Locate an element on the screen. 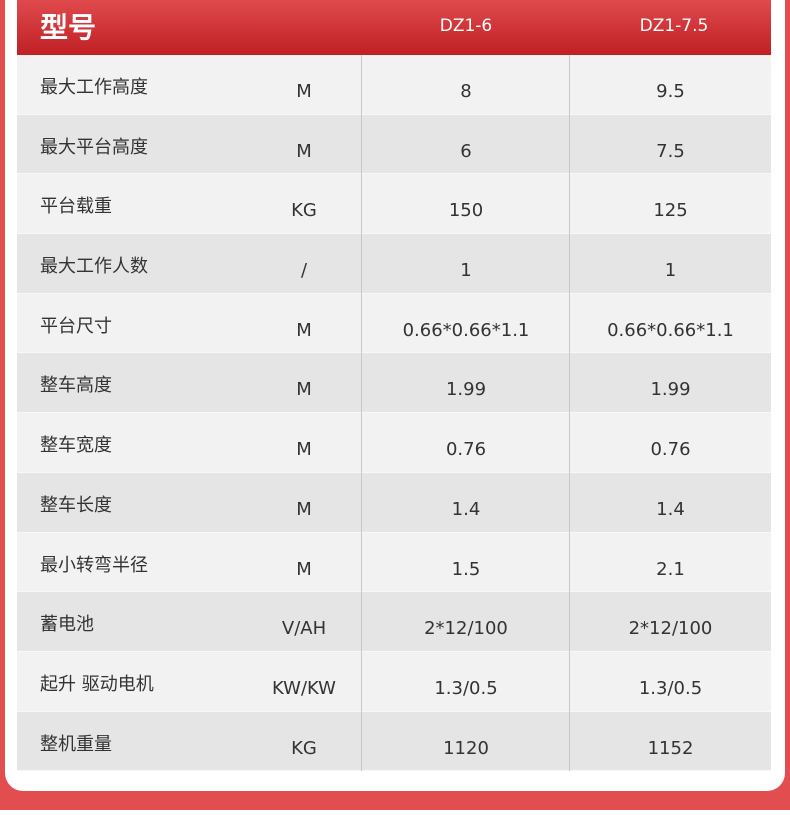  value-dz1-6: 1120 is located at coordinates (466, 748).